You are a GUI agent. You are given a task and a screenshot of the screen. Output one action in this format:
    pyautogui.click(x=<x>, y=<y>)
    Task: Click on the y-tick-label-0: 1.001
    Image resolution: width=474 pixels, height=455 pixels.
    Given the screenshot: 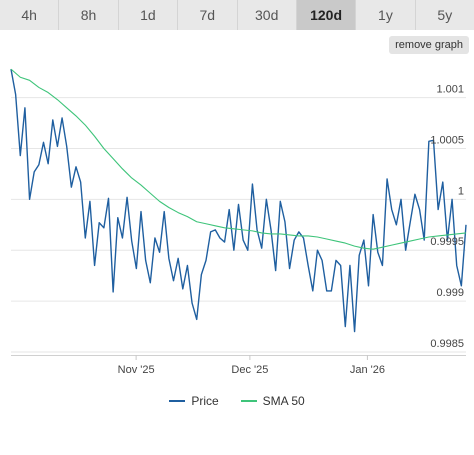 What is the action you would take?
    pyautogui.click(x=450, y=90)
    